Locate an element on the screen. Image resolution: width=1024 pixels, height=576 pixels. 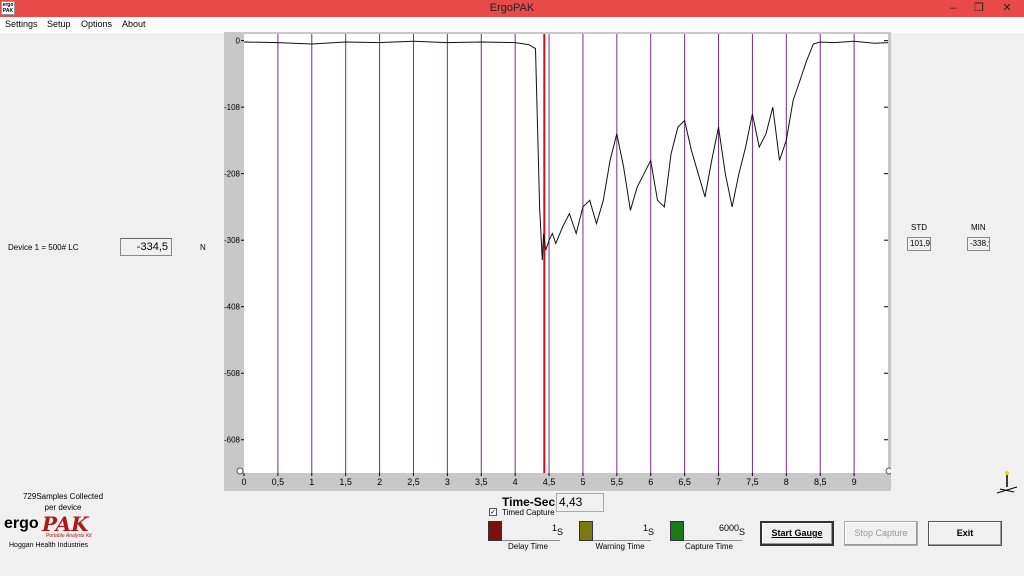
x-tick-label: 4,5 is located at coordinates (549, 482).